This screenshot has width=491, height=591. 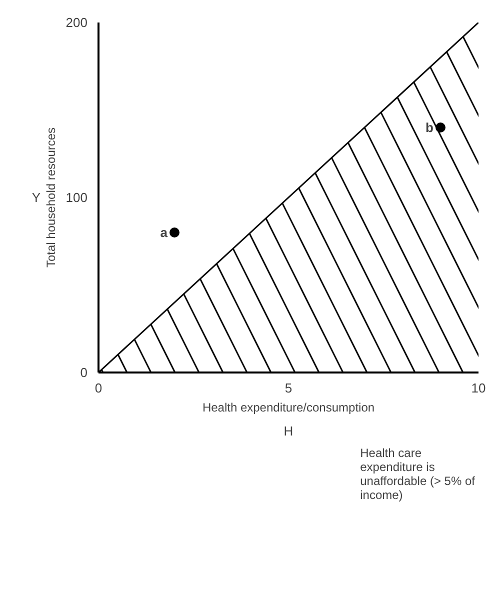 What do you see at coordinates (478, 388) in the screenshot?
I see `x-tick-label: 10` at bounding box center [478, 388].